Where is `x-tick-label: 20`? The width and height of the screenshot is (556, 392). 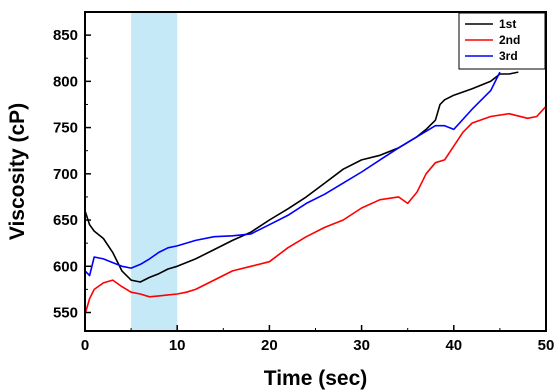
x-tick-label: 20 is located at coordinates (269, 345).